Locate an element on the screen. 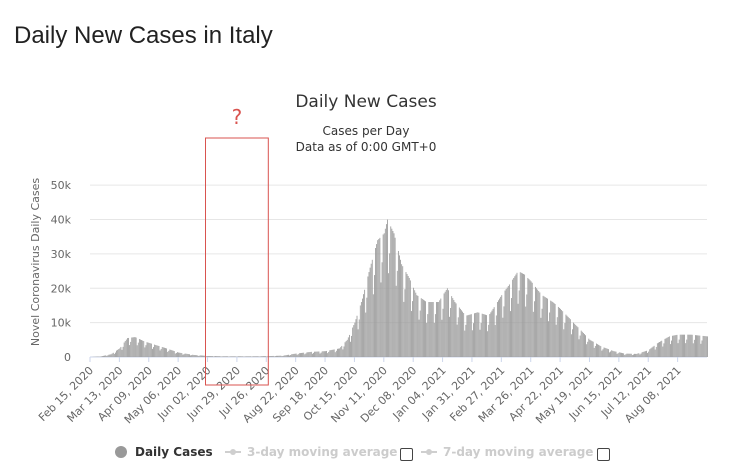 The height and width of the screenshot is (467, 741). legend-item-daily-cases: Daily Cases is located at coordinates (164, 452).